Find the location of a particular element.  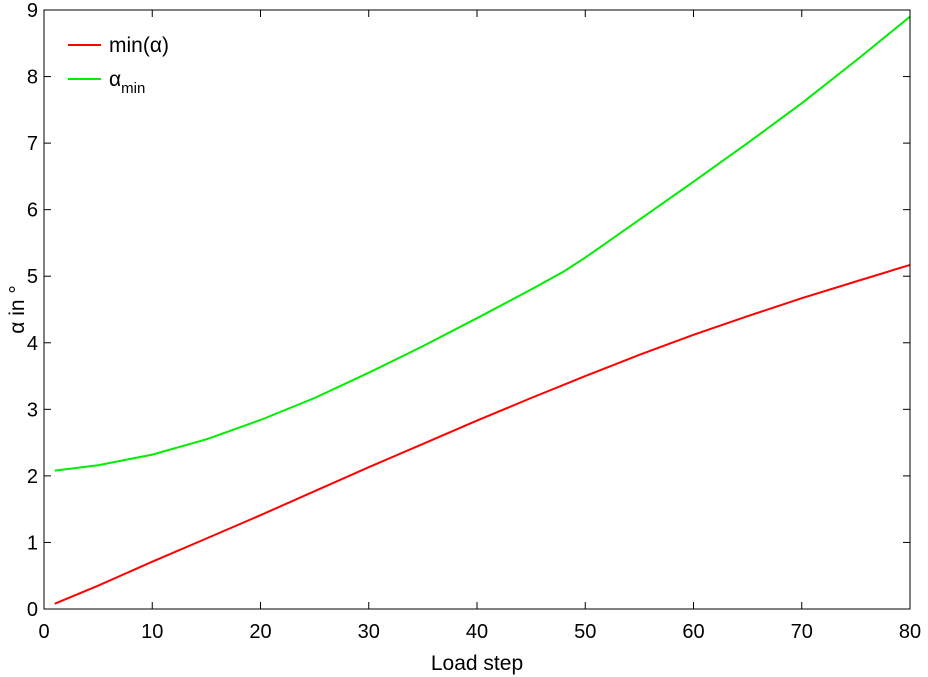

x-tick-label: 10 is located at coordinates (152, 632).